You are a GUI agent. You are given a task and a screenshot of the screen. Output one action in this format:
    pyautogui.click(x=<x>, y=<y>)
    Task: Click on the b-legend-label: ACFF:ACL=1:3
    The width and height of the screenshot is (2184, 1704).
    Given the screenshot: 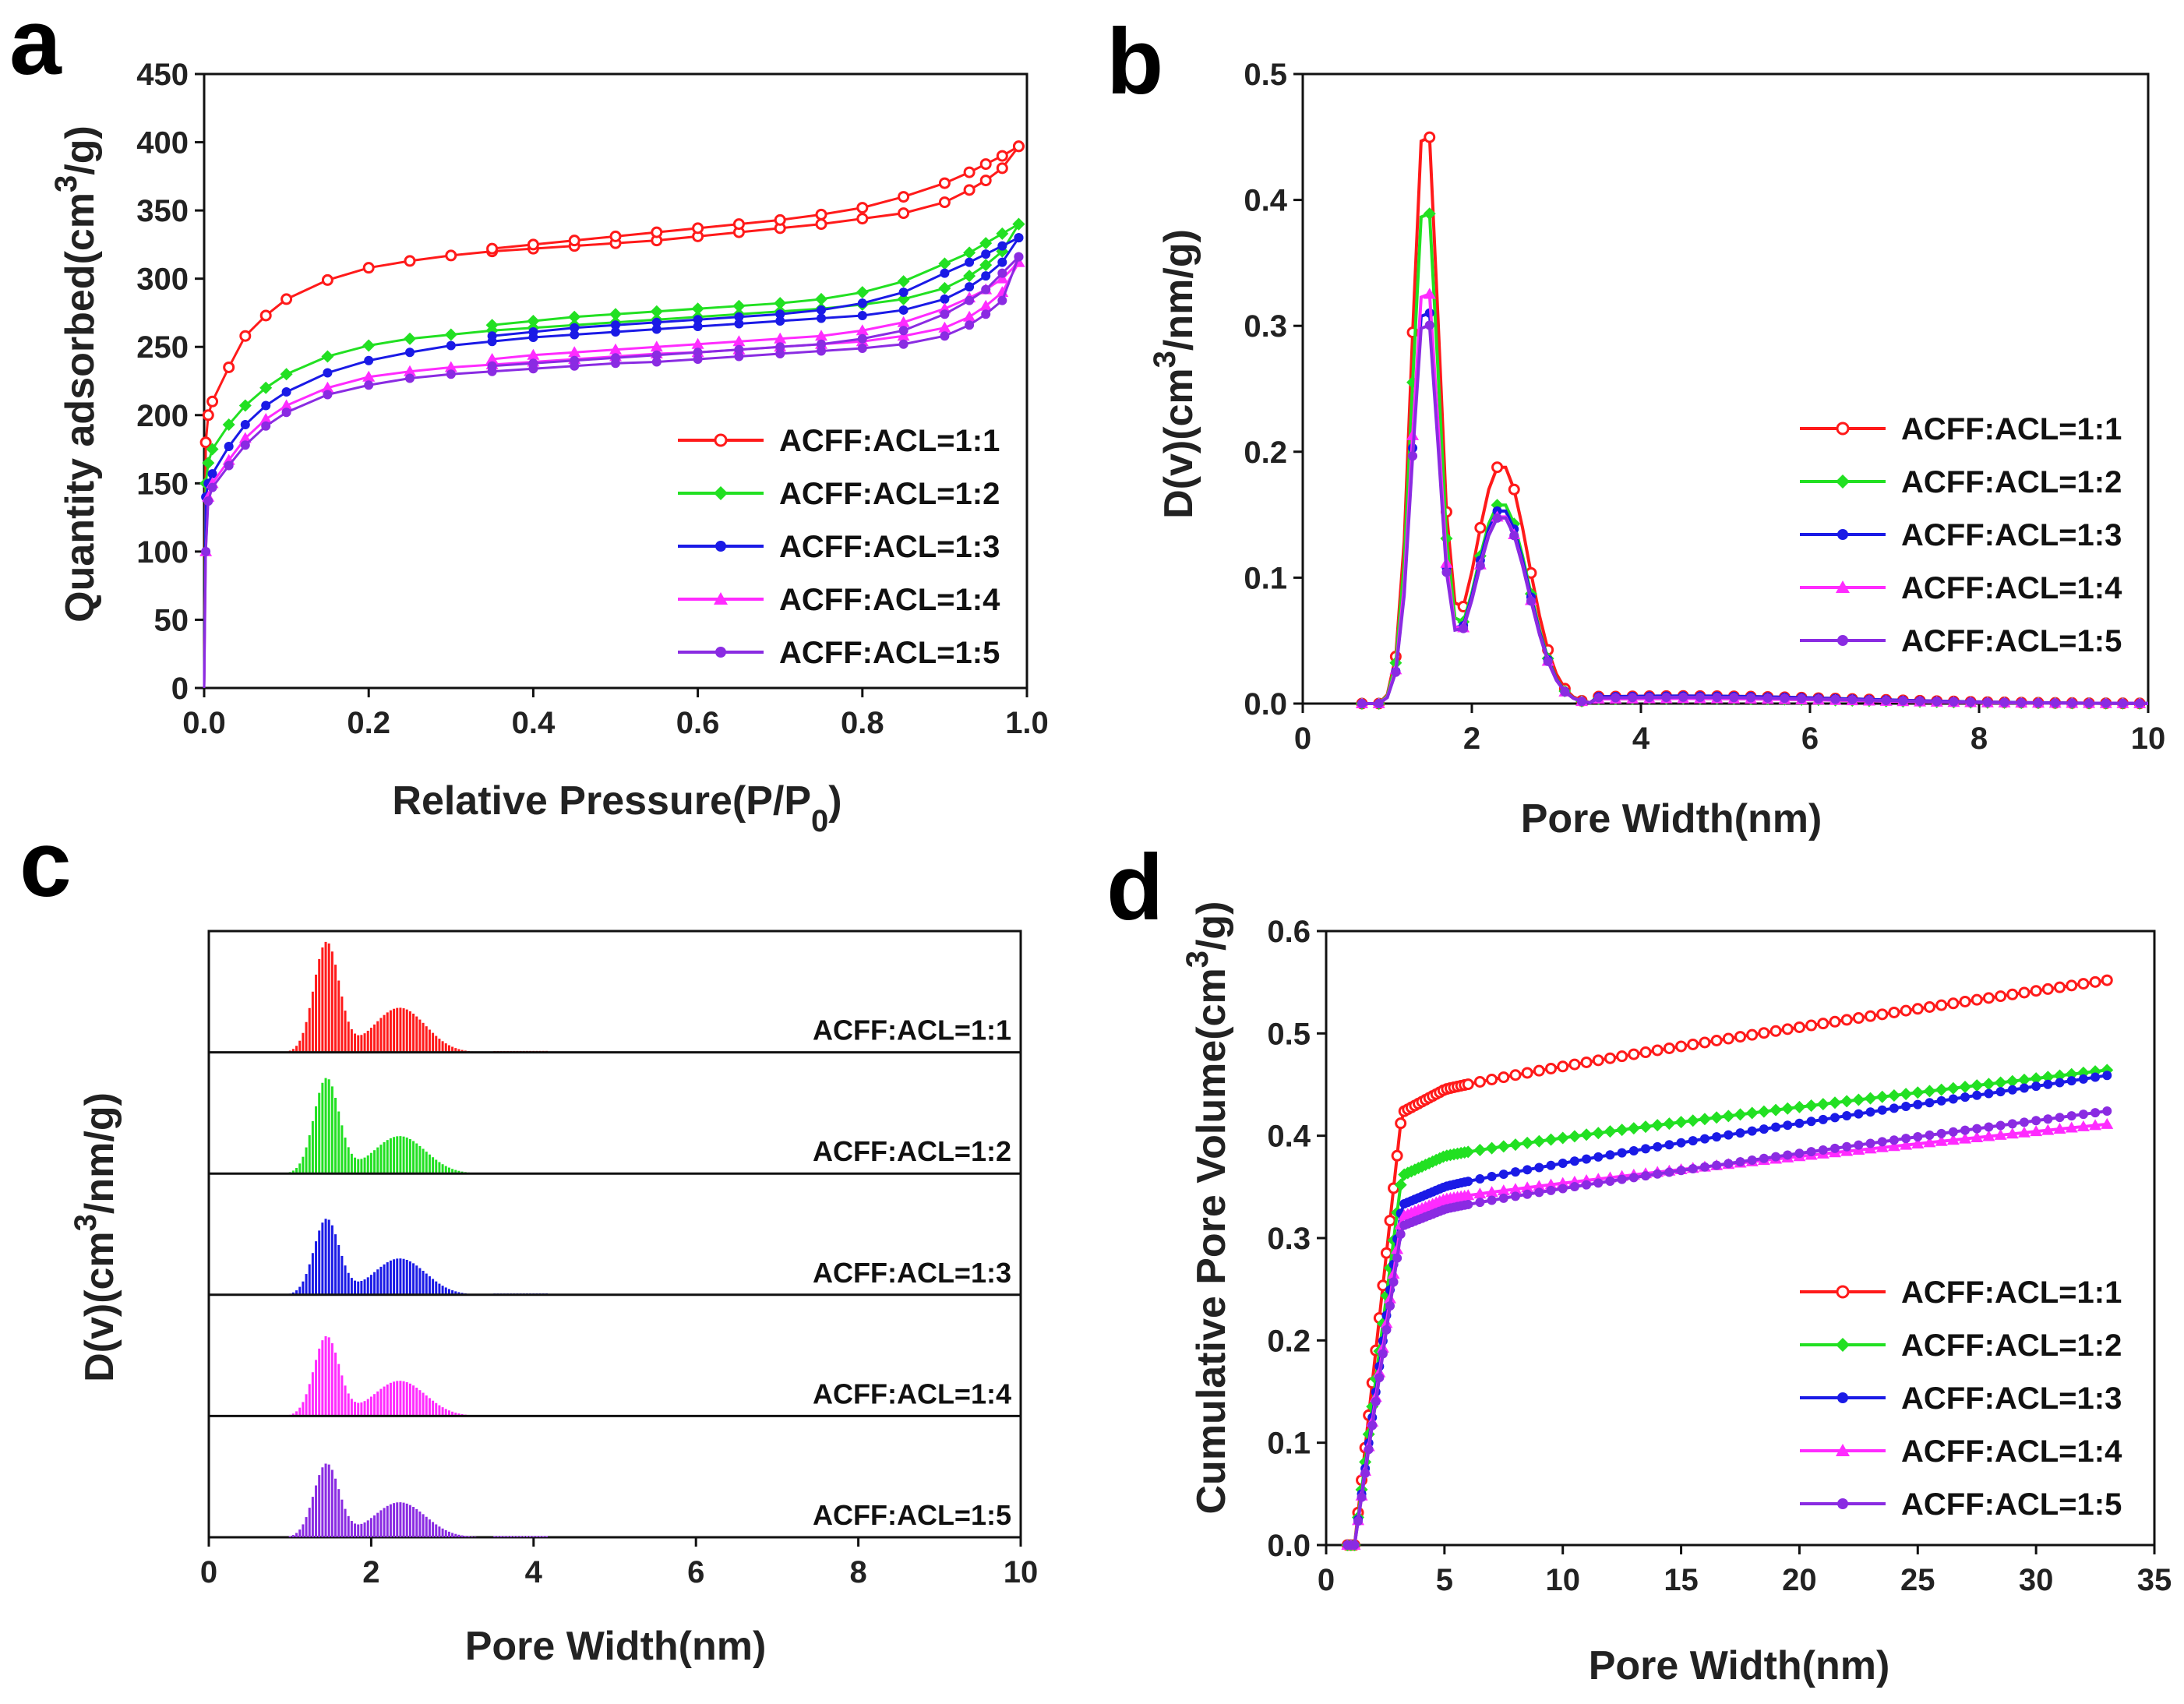 What is the action you would take?
    pyautogui.click(x=2011, y=535)
    